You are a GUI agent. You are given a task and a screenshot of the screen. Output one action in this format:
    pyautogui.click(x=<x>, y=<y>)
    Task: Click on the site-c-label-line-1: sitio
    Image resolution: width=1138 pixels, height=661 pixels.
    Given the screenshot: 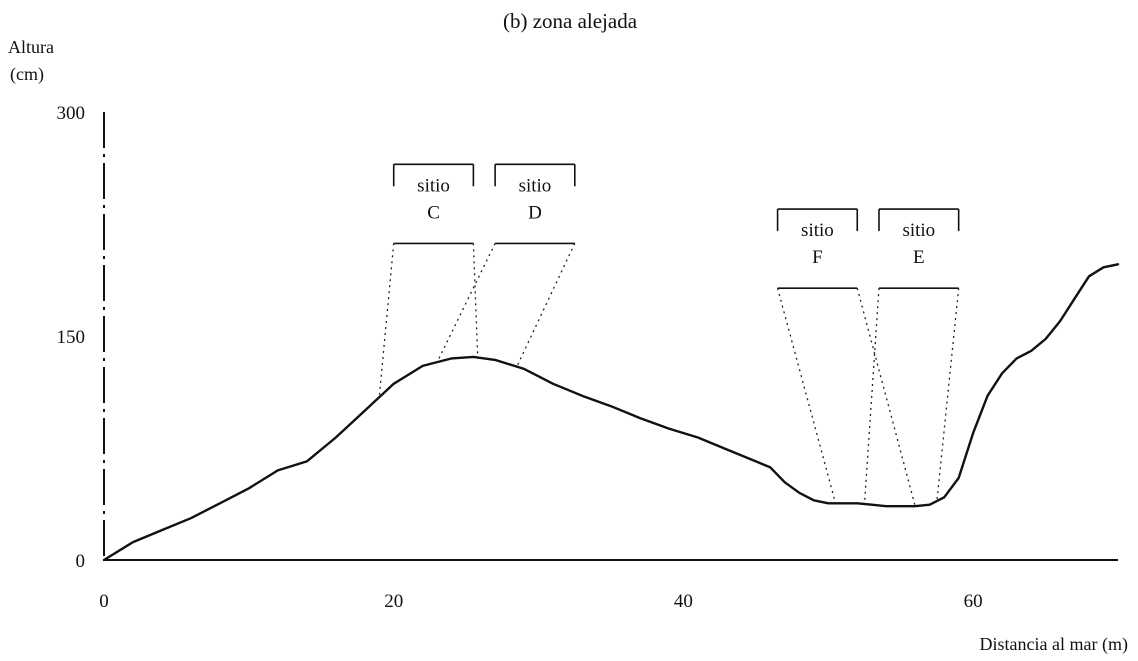 What is the action you would take?
    pyautogui.click(x=433, y=185)
    